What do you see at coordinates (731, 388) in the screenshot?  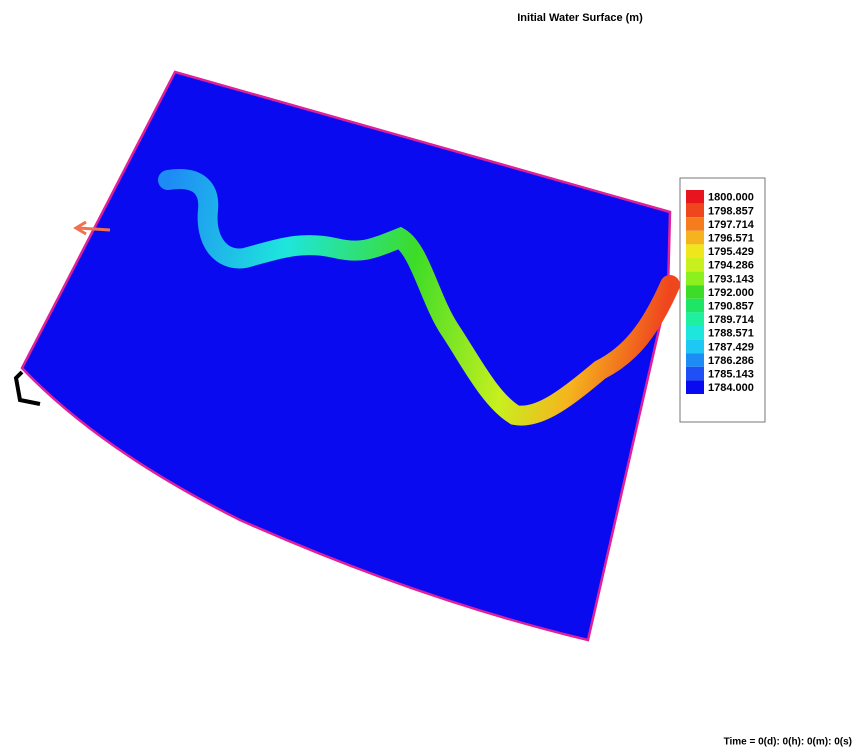 I see `legend-label: 1784.000` at bounding box center [731, 388].